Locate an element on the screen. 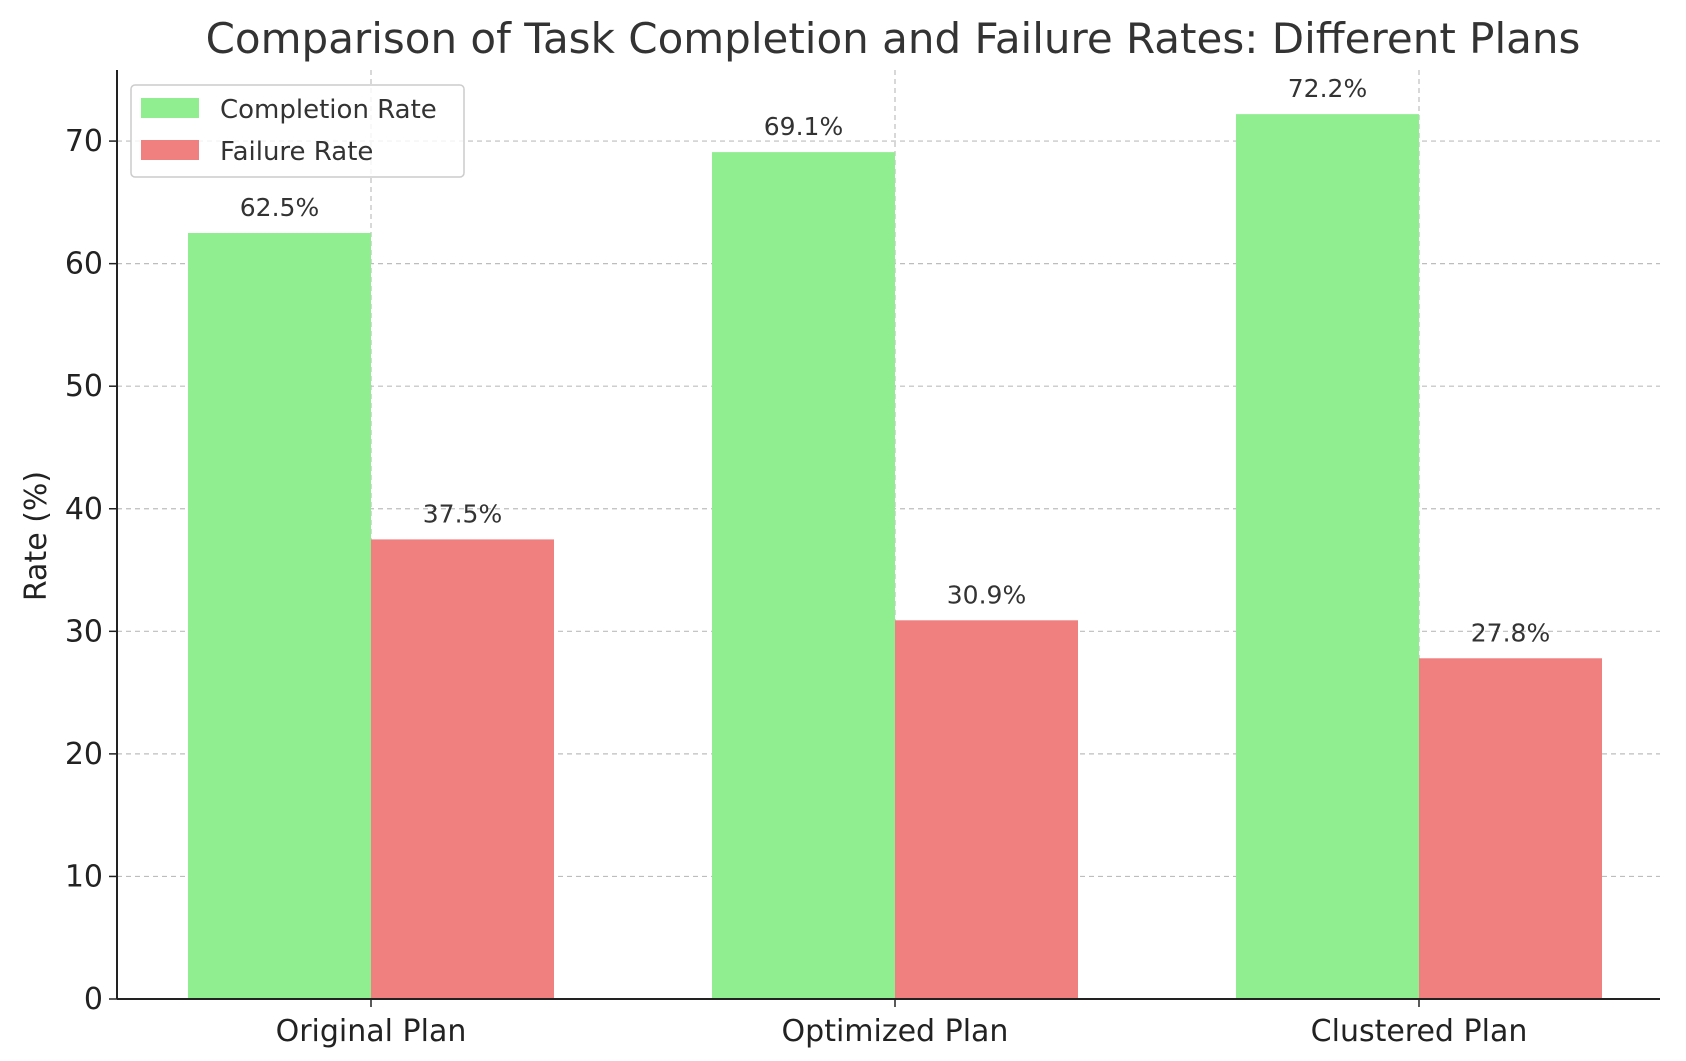 This screenshot has height=1061, width=1686. x-tick-label: Clustered Plan is located at coordinates (1419, 1031).